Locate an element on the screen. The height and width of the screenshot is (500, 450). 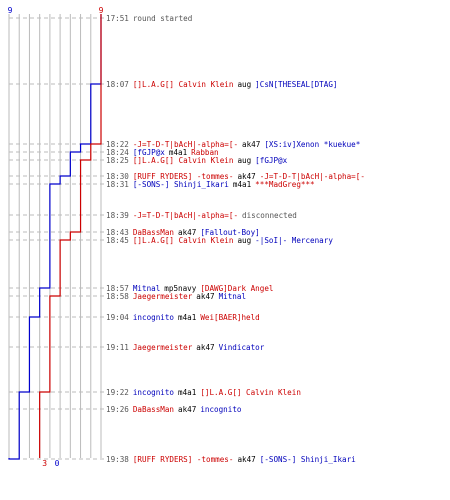
event-text: [DAWG]Dark Angel is located at coordinates (237, 288).